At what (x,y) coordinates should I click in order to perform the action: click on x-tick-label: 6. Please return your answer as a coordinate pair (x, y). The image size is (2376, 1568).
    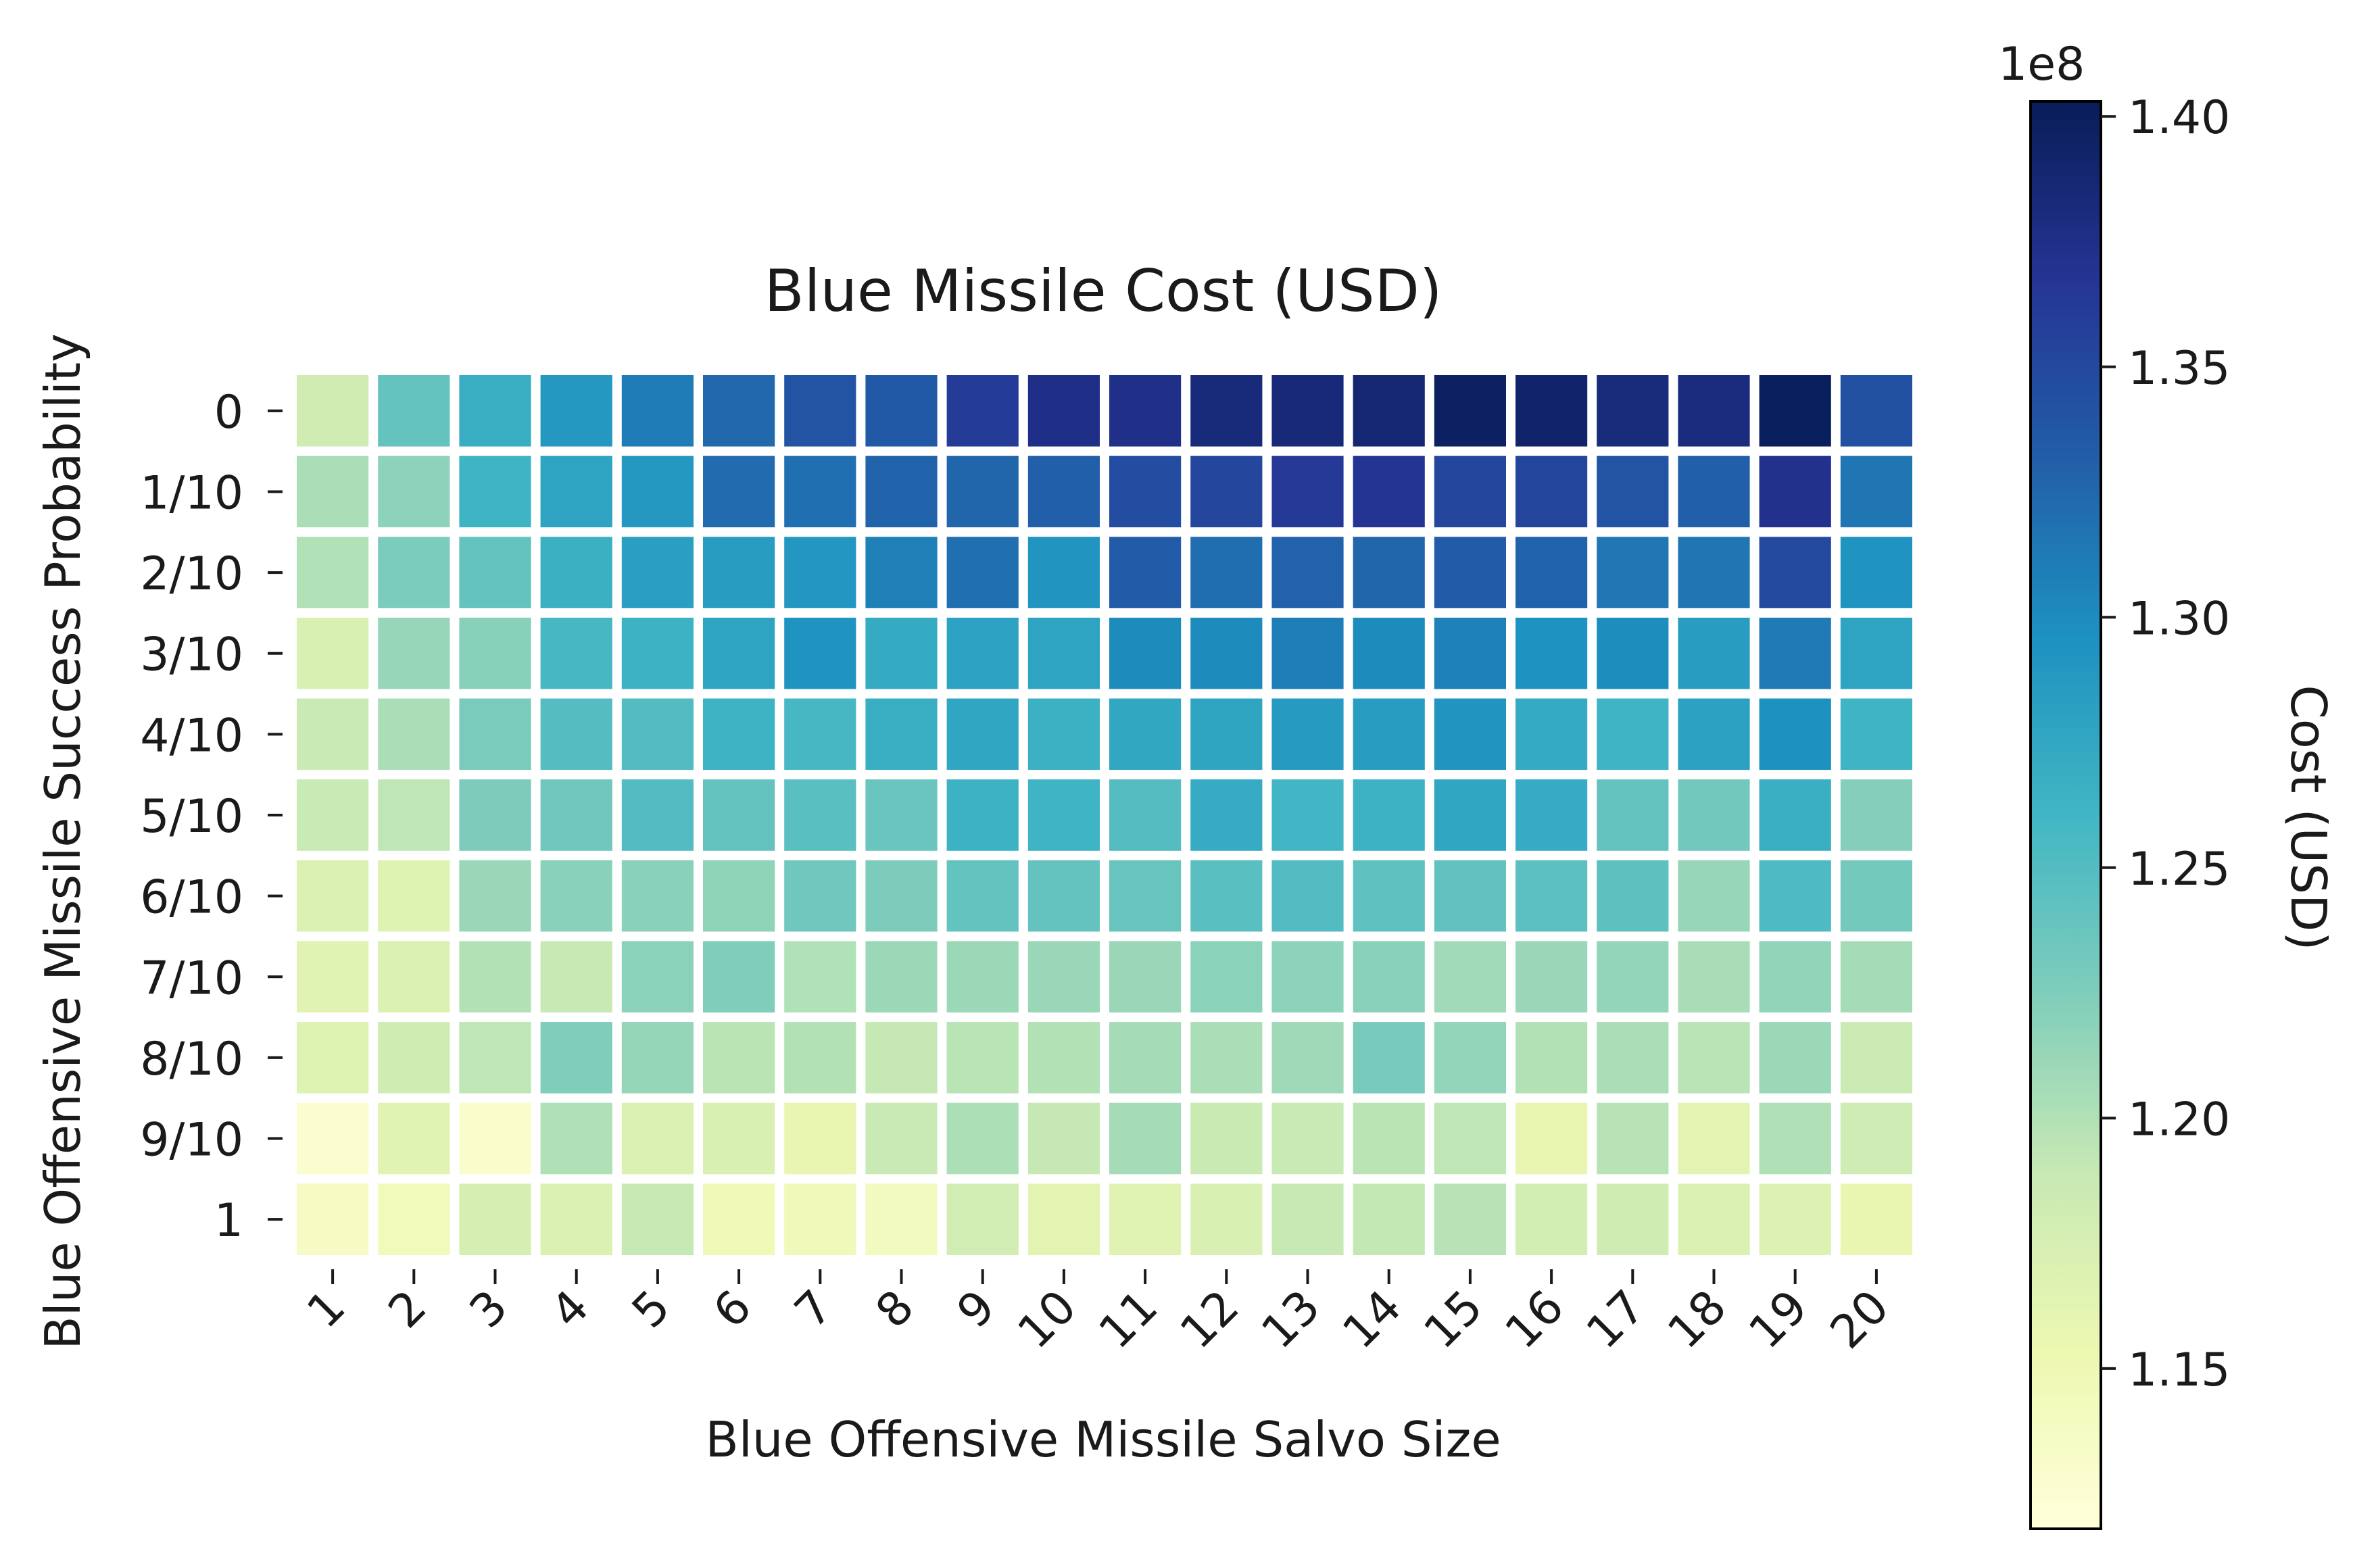
    Looking at the image, I should click on (733, 1309).